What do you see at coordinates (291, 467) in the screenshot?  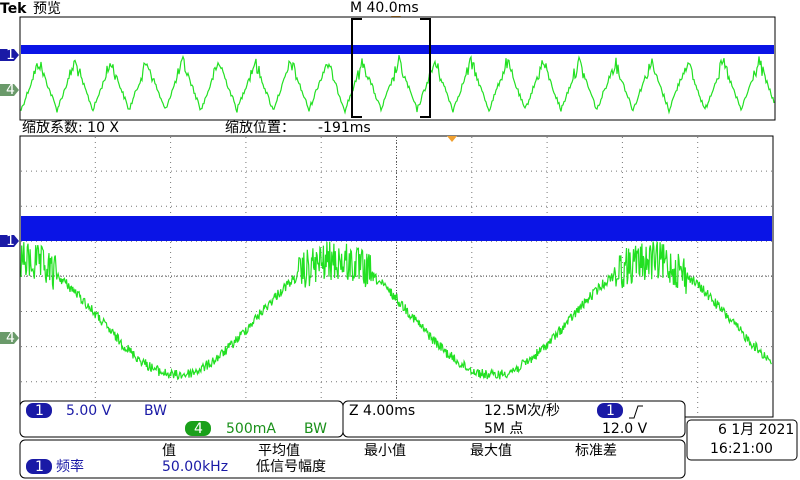 I see `measure-note: 低信号幅度` at bounding box center [291, 467].